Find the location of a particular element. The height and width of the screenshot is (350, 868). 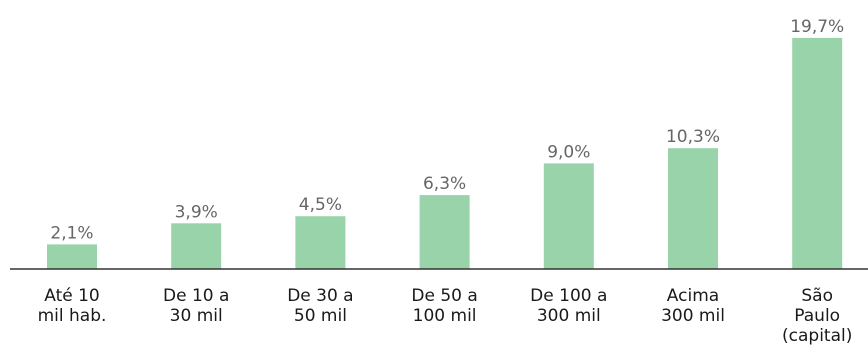

category-label-line: 50 mil is located at coordinates (320, 316).